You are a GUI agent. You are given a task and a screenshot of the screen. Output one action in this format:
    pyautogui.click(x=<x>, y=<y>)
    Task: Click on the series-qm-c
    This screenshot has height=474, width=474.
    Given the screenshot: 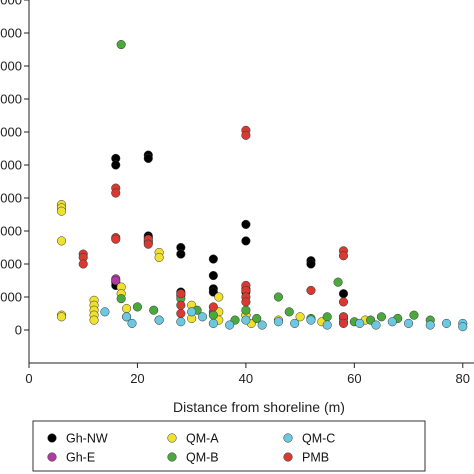 What is the action you would take?
    pyautogui.click(x=284, y=319)
    